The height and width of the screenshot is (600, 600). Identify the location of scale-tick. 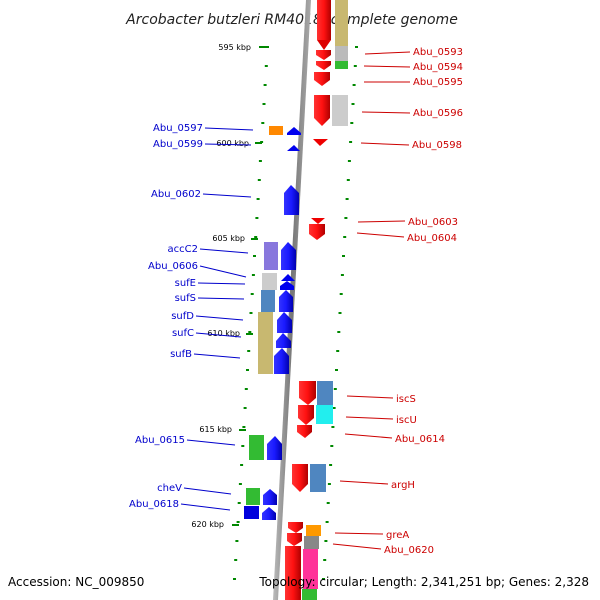
(258, 143).